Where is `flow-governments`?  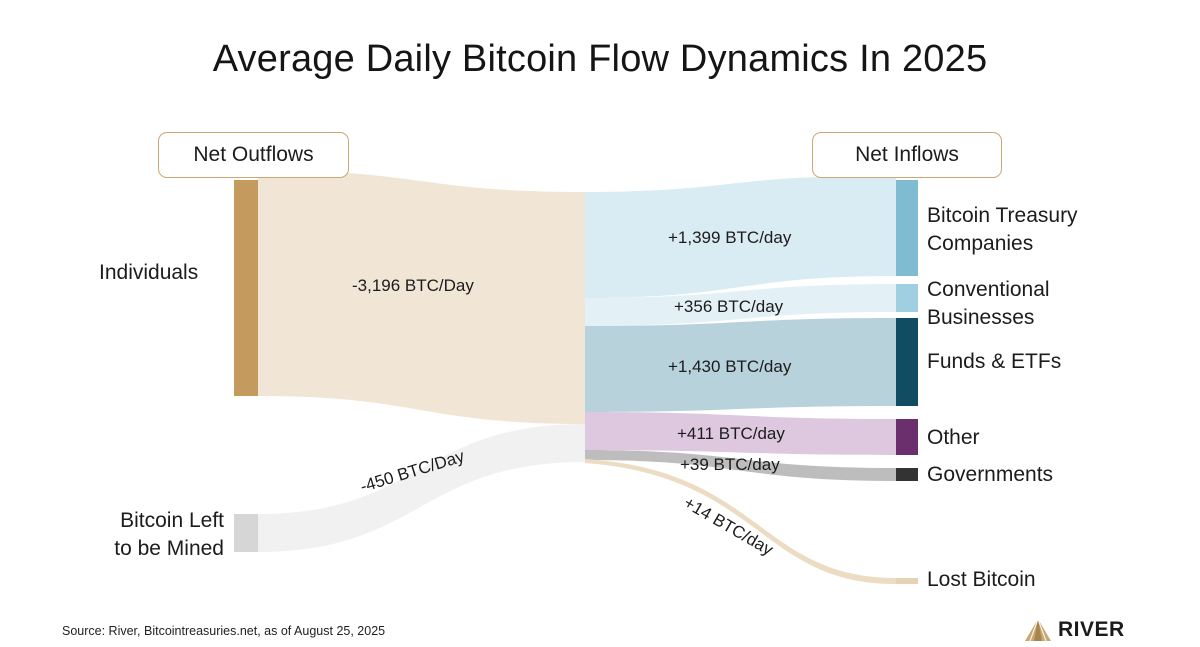
flow-governments is located at coordinates (740, 465).